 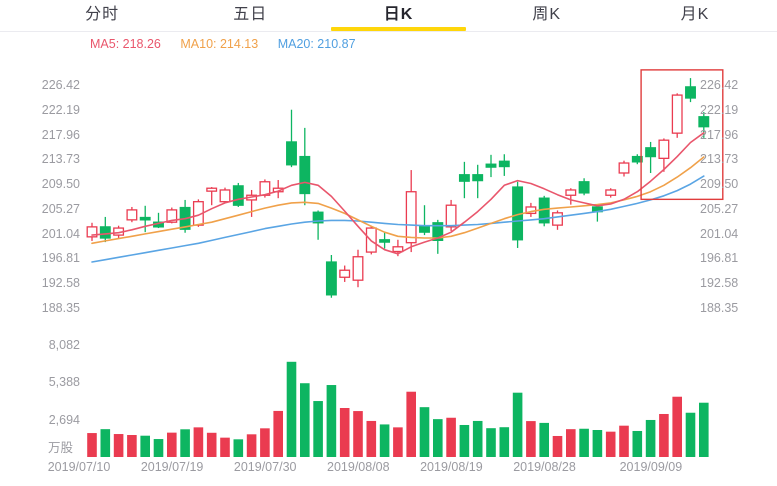 I want to click on date-axis-label: 2019/07/30, so click(x=265, y=467).